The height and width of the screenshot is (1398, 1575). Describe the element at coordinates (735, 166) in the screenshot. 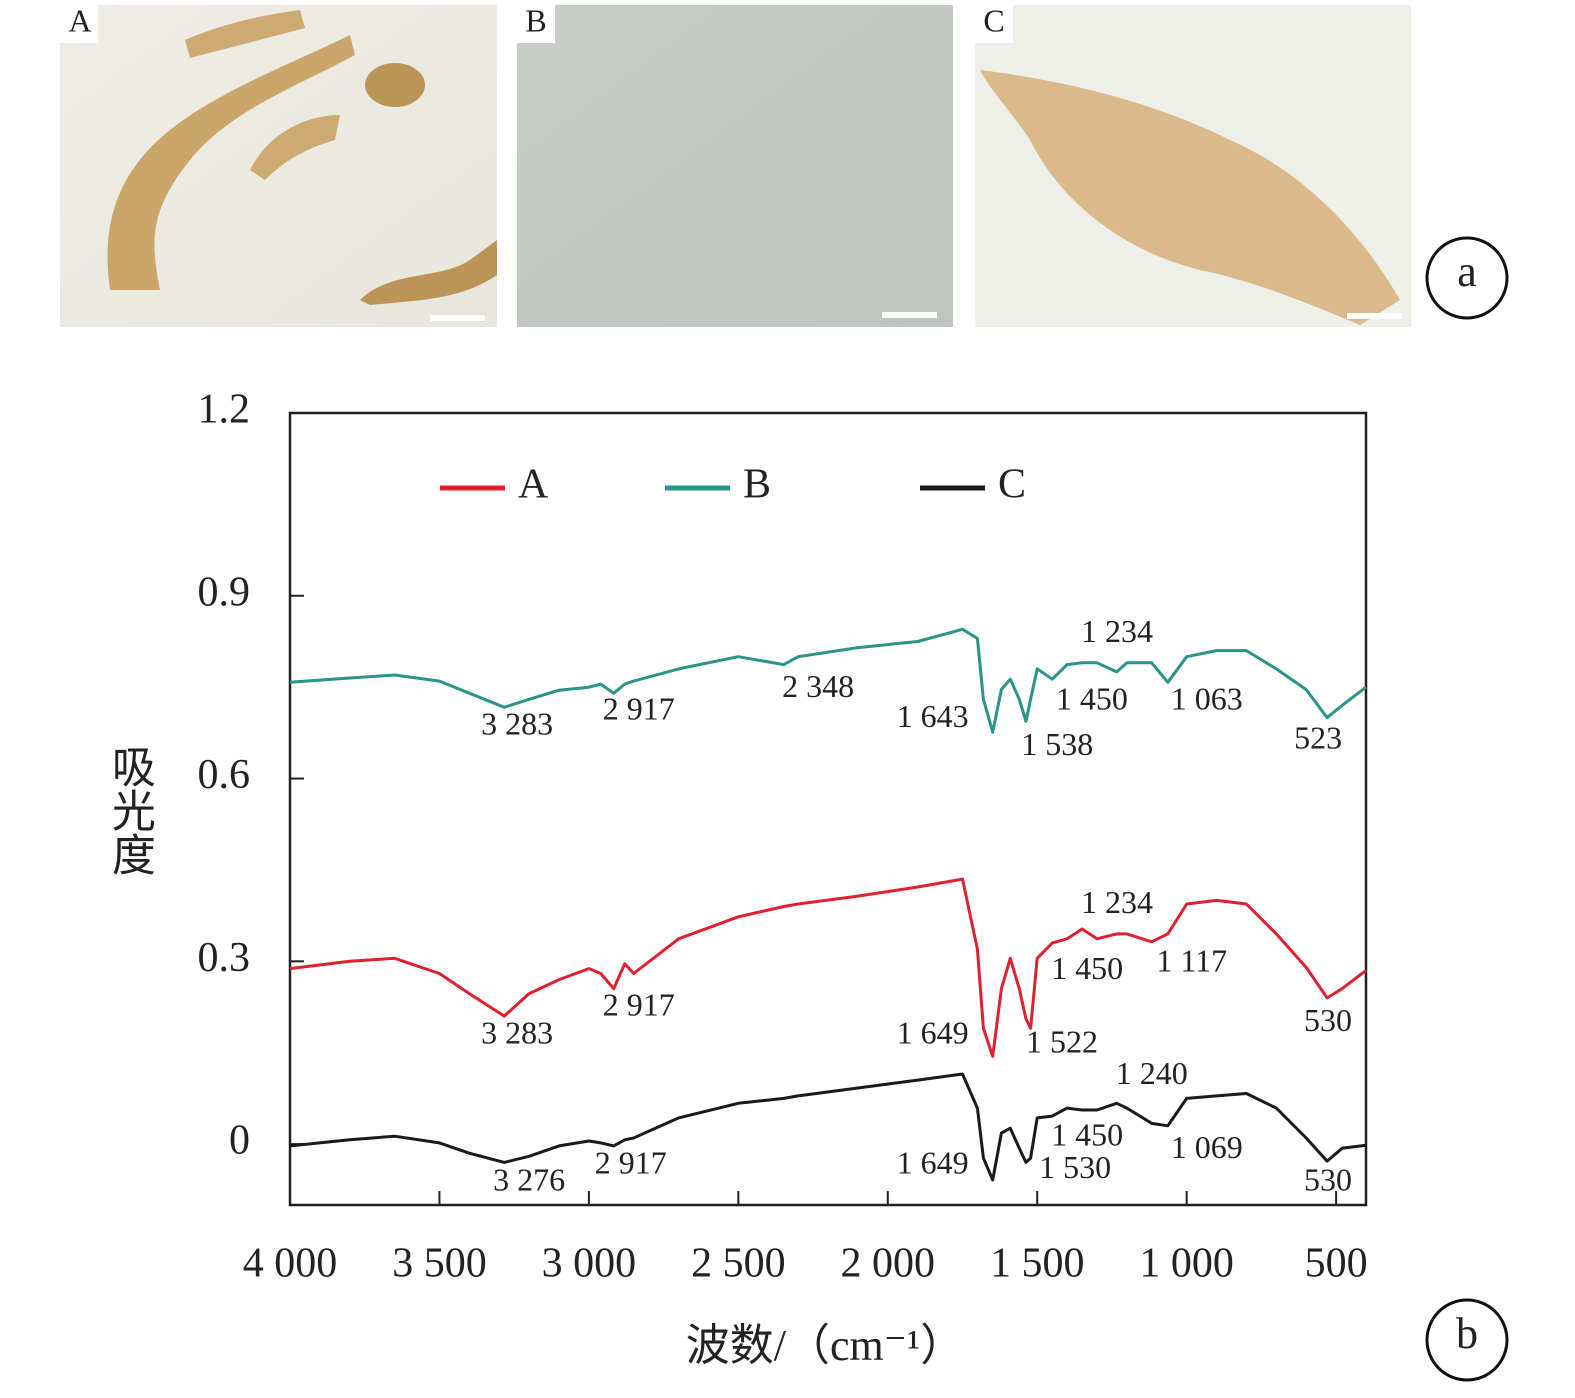

I see `micrograph-b` at that location.